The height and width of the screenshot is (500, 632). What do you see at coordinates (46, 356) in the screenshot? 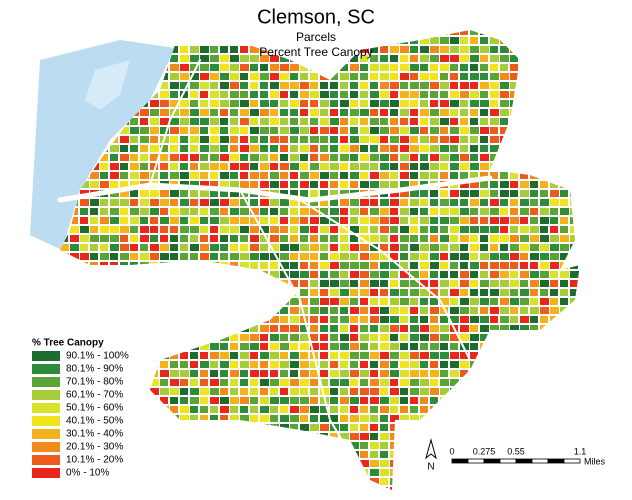
I see `legend-swatch` at bounding box center [46, 356].